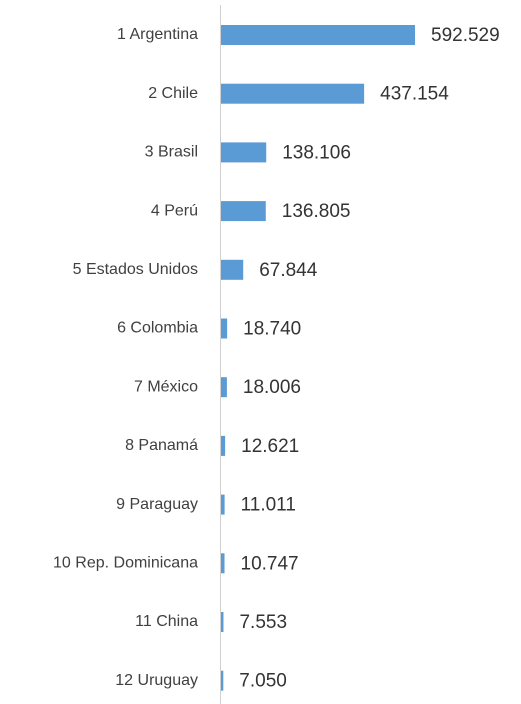  I want to click on value-label: 7.050, so click(263, 681).